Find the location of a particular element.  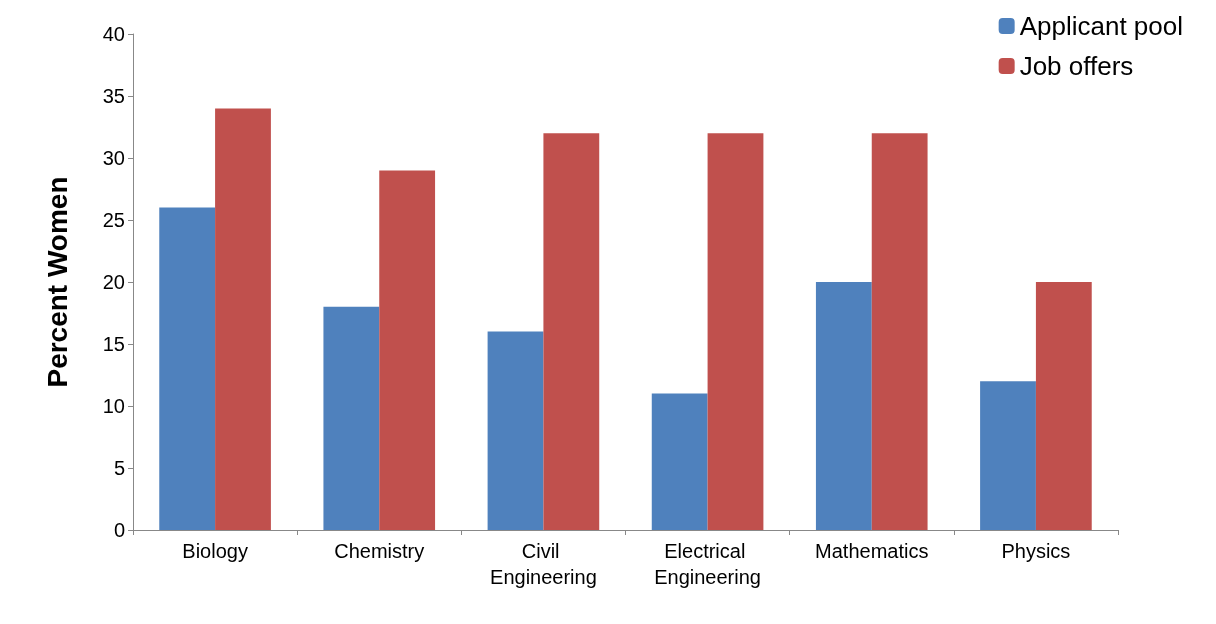

y-tick-label: 30 is located at coordinates (113, 158).